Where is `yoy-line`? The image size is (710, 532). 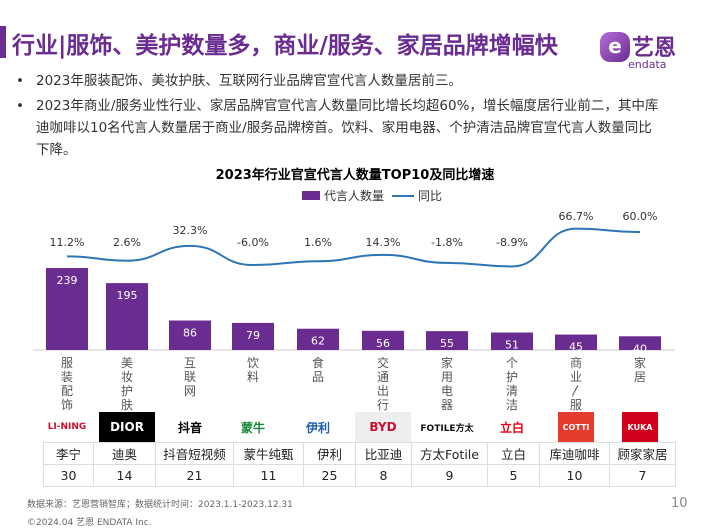
yoy-line is located at coordinates (353, 247).